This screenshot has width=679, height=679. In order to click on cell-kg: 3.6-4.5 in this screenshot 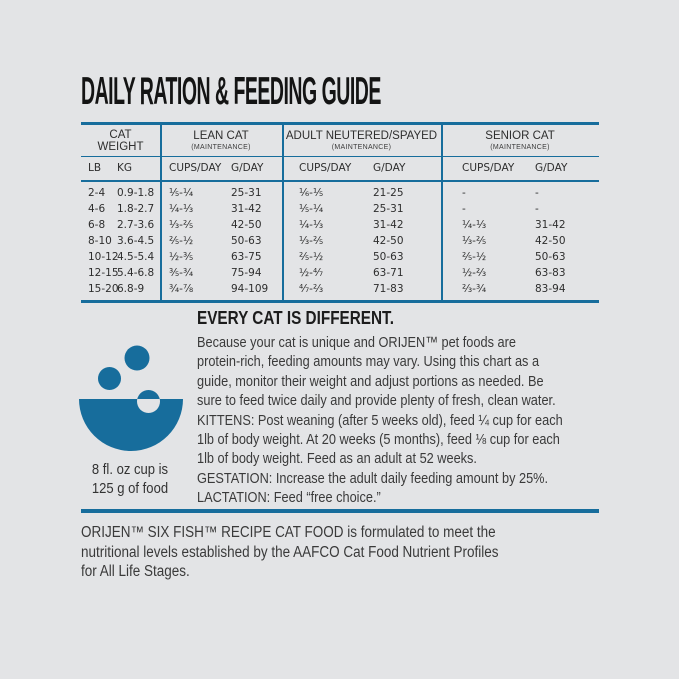, I will do `click(136, 241)`.